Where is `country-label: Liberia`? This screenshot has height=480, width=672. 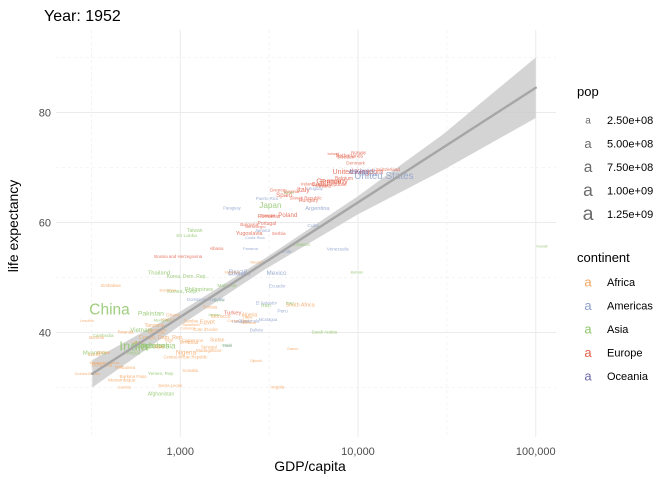 country-label: Liberia is located at coordinates (137, 341).